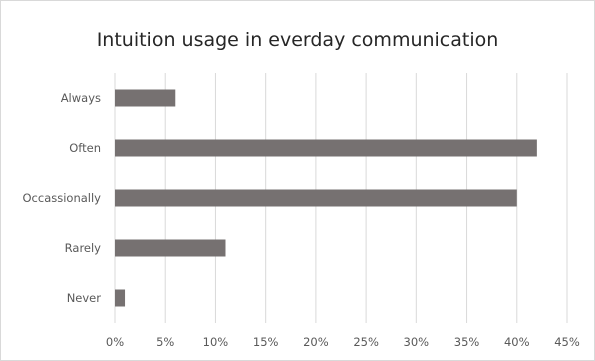  What do you see at coordinates (165, 342) in the screenshot?
I see `x-tick-label: 5%` at bounding box center [165, 342].